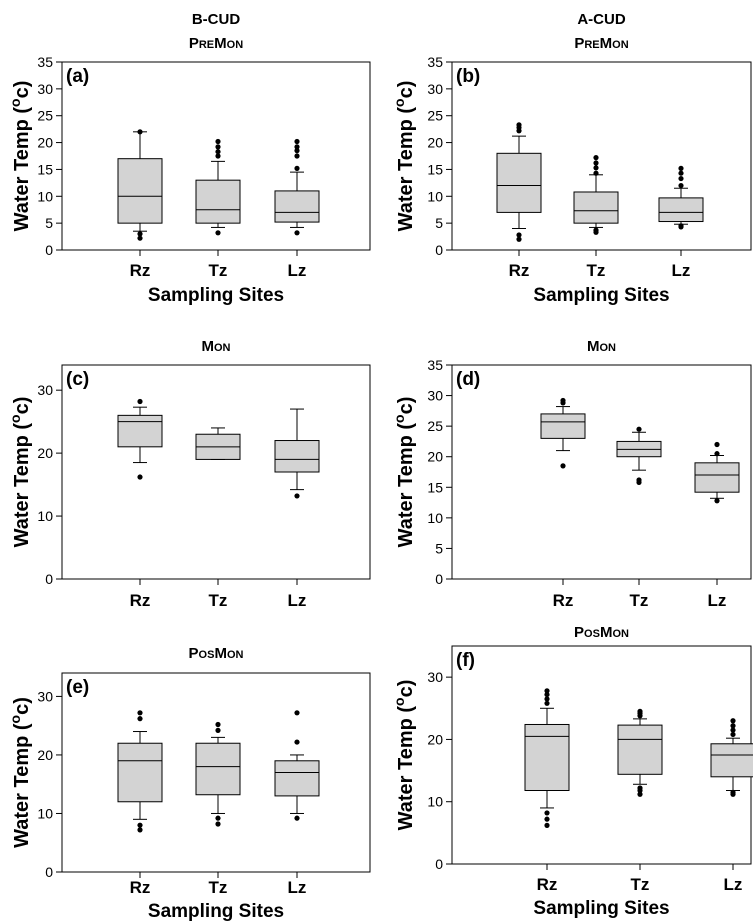 This screenshot has height=923, width=753. I want to click on panel-b-plot-area, so click(601, 156).